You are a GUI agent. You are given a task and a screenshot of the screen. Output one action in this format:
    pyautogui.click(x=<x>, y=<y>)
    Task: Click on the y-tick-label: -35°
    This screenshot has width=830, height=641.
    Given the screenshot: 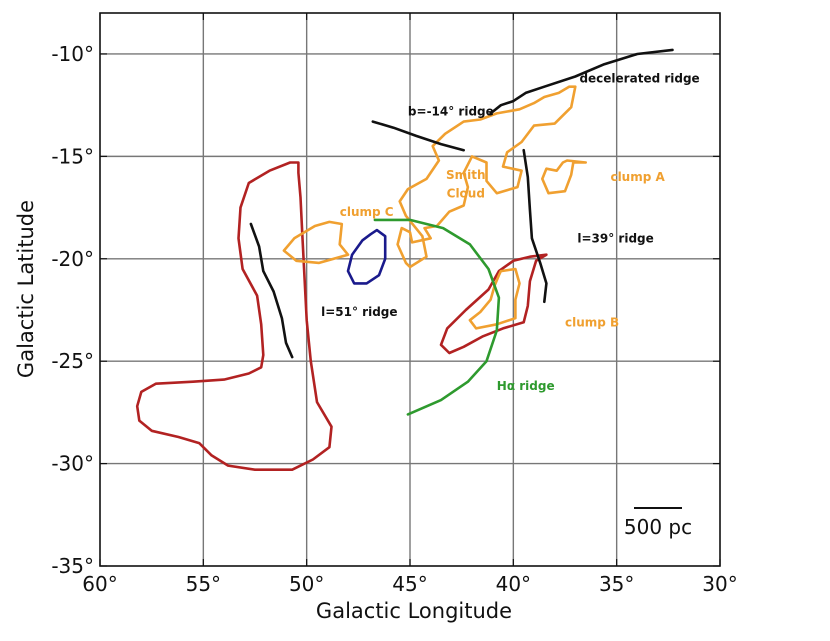 What is the action you would take?
    pyautogui.click(x=72, y=566)
    